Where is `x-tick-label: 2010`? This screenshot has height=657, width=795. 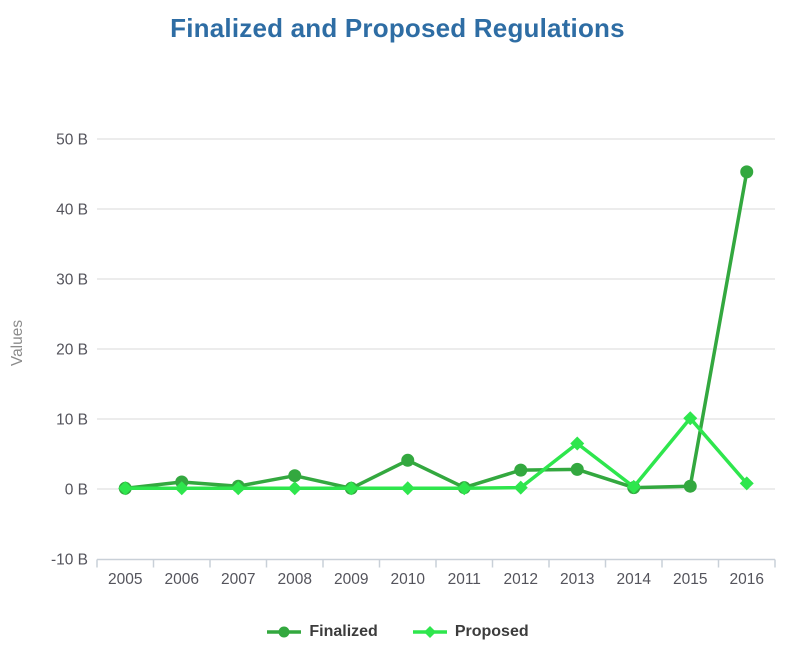 x-tick-label: 2010 is located at coordinates (408, 579).